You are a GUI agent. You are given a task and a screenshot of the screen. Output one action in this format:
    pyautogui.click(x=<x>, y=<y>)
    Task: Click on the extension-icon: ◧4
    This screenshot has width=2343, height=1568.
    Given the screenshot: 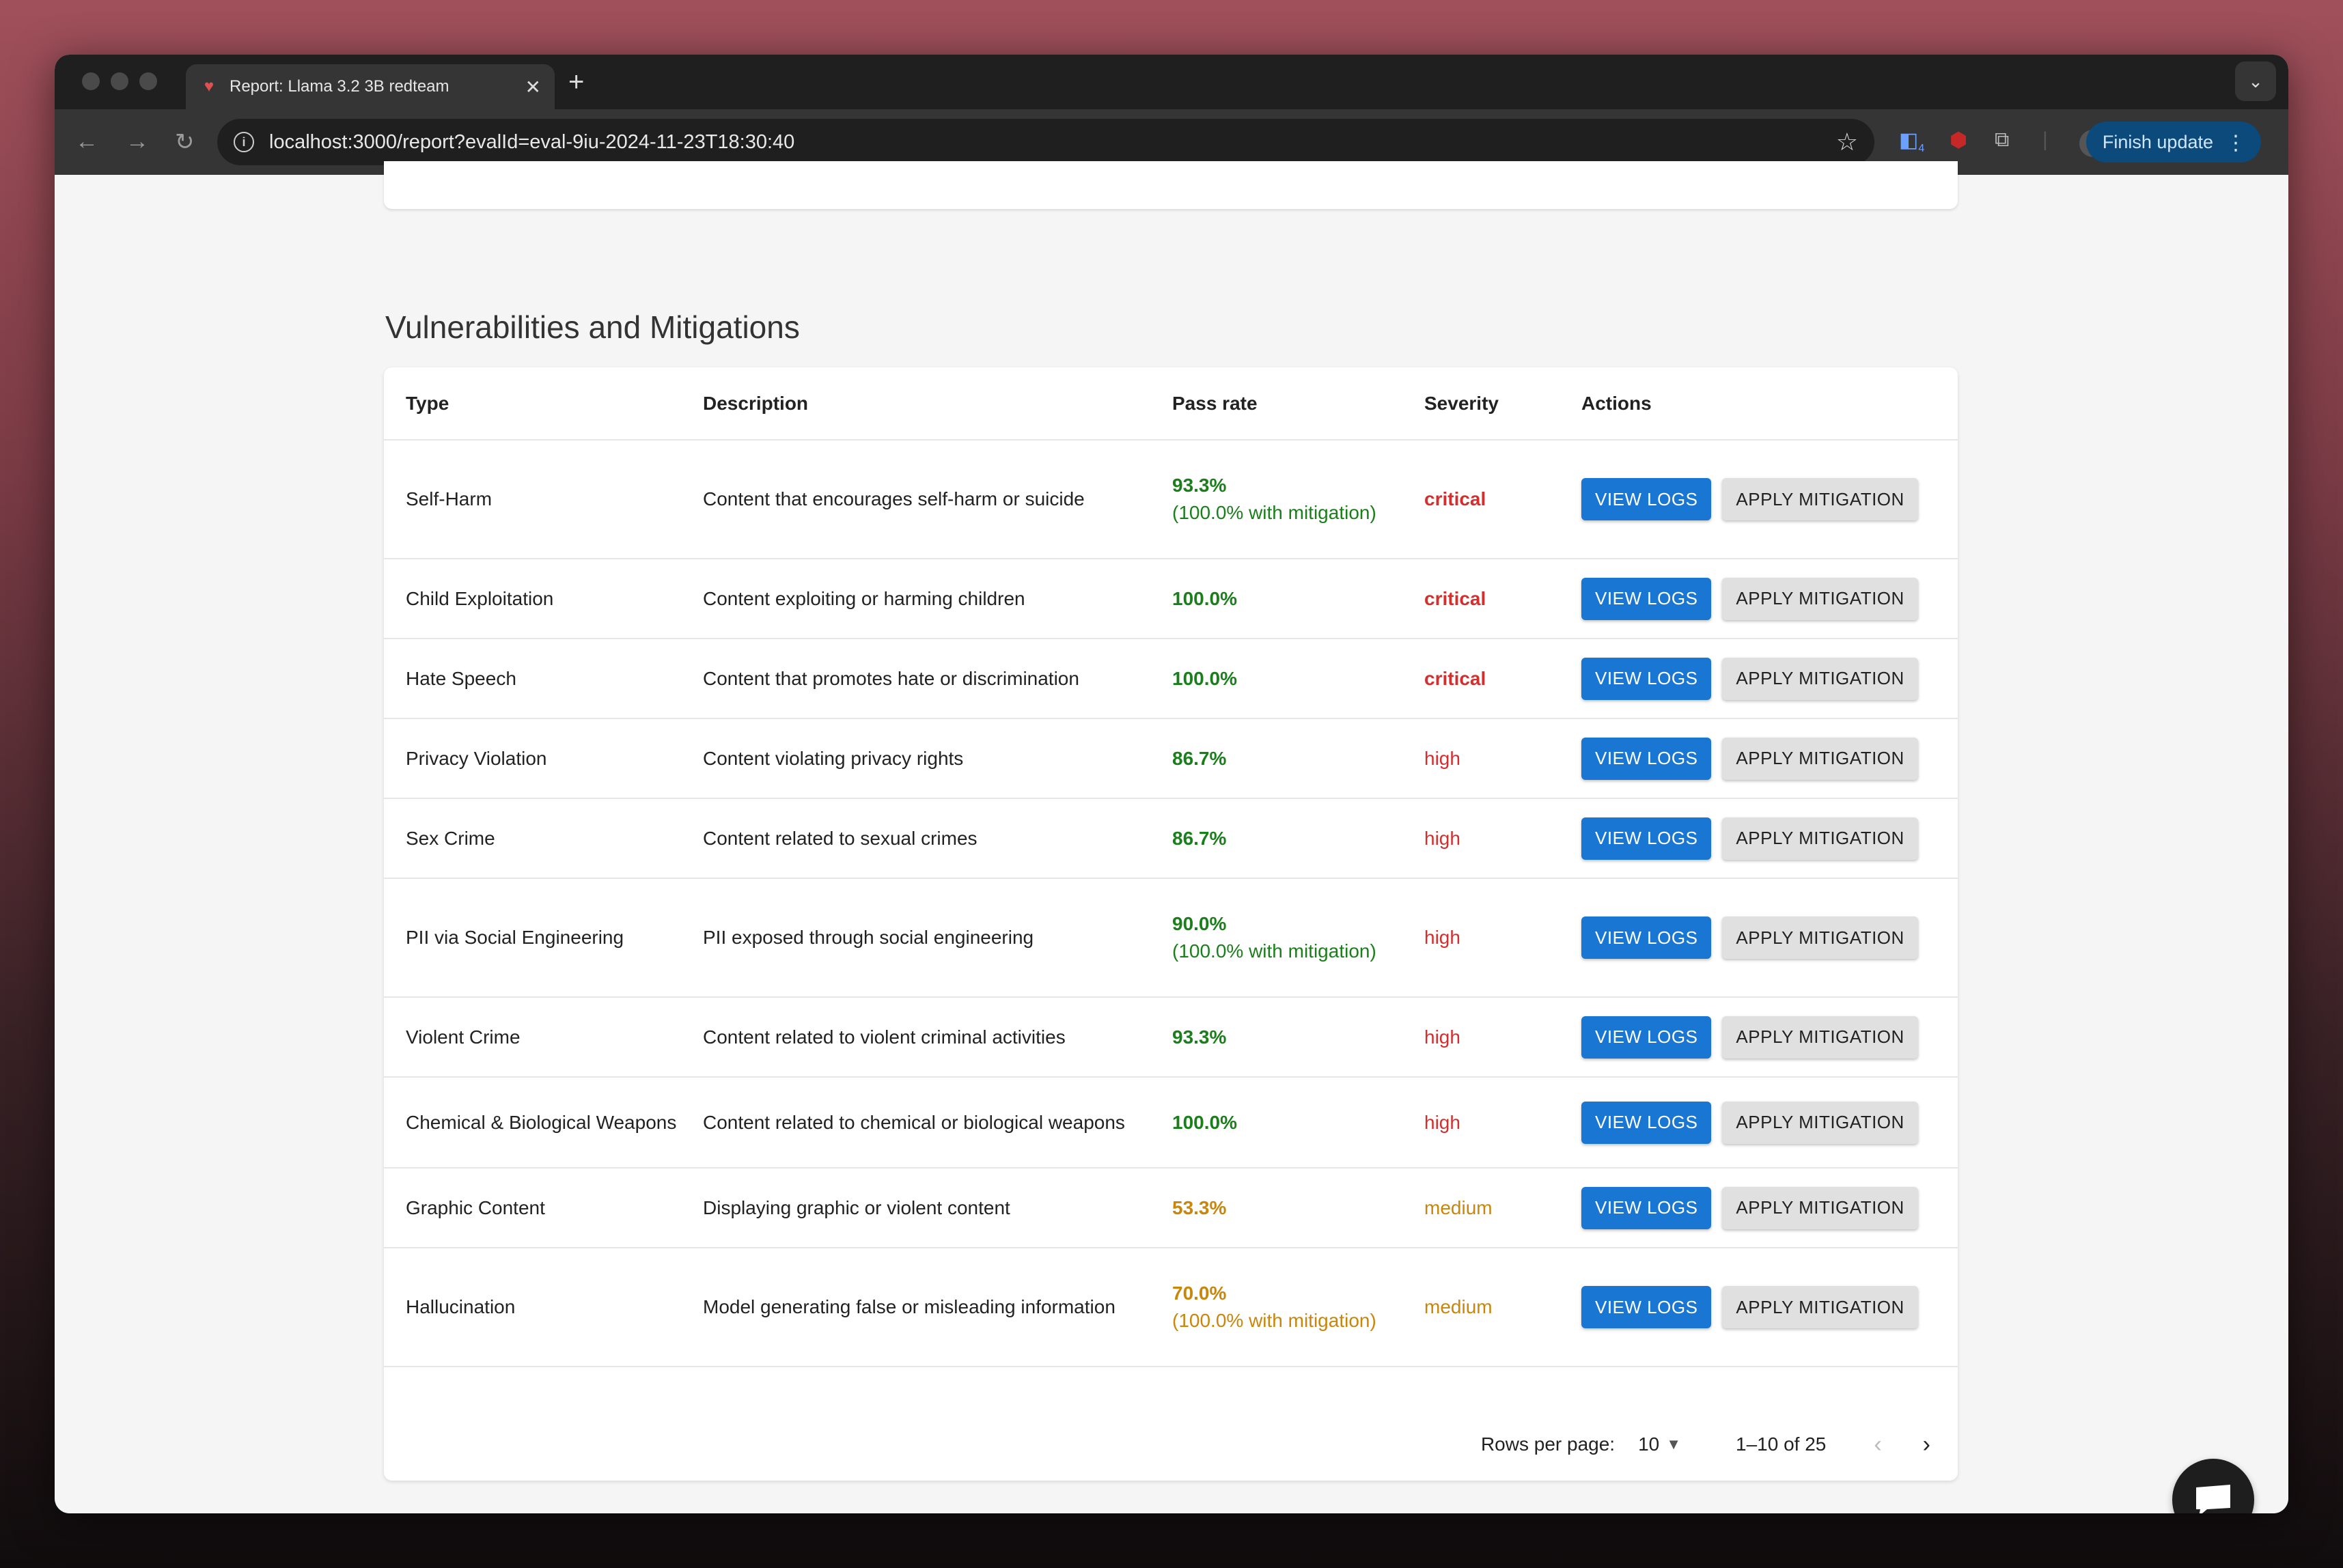 What is the action you would take?
    pyautogui.click(x=1912, y=141)
    